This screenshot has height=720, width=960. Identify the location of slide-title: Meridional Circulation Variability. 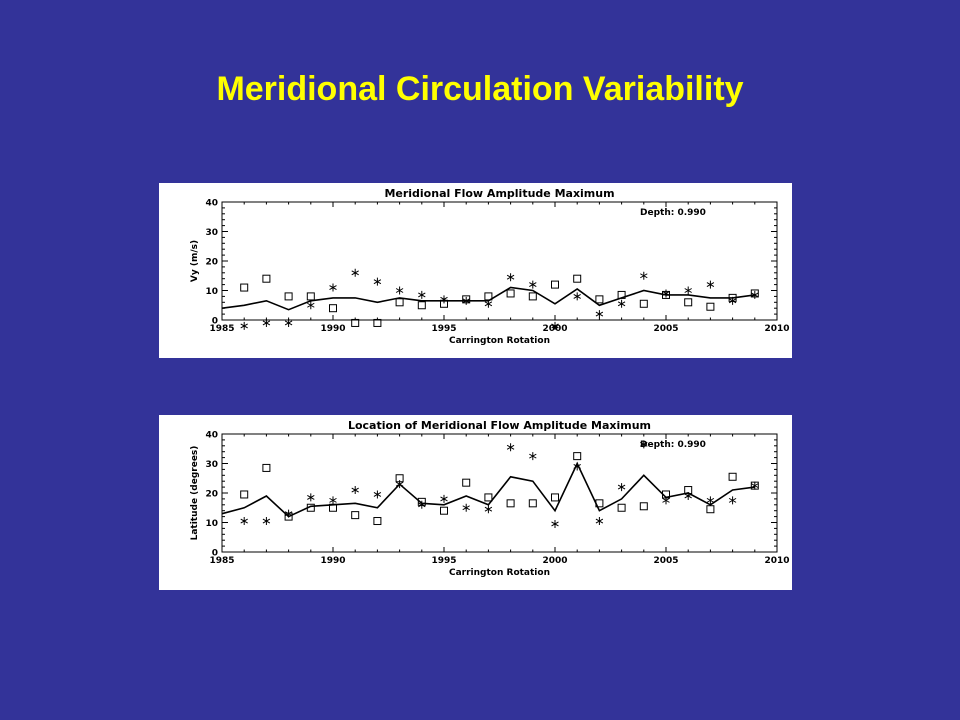
(480, 89).